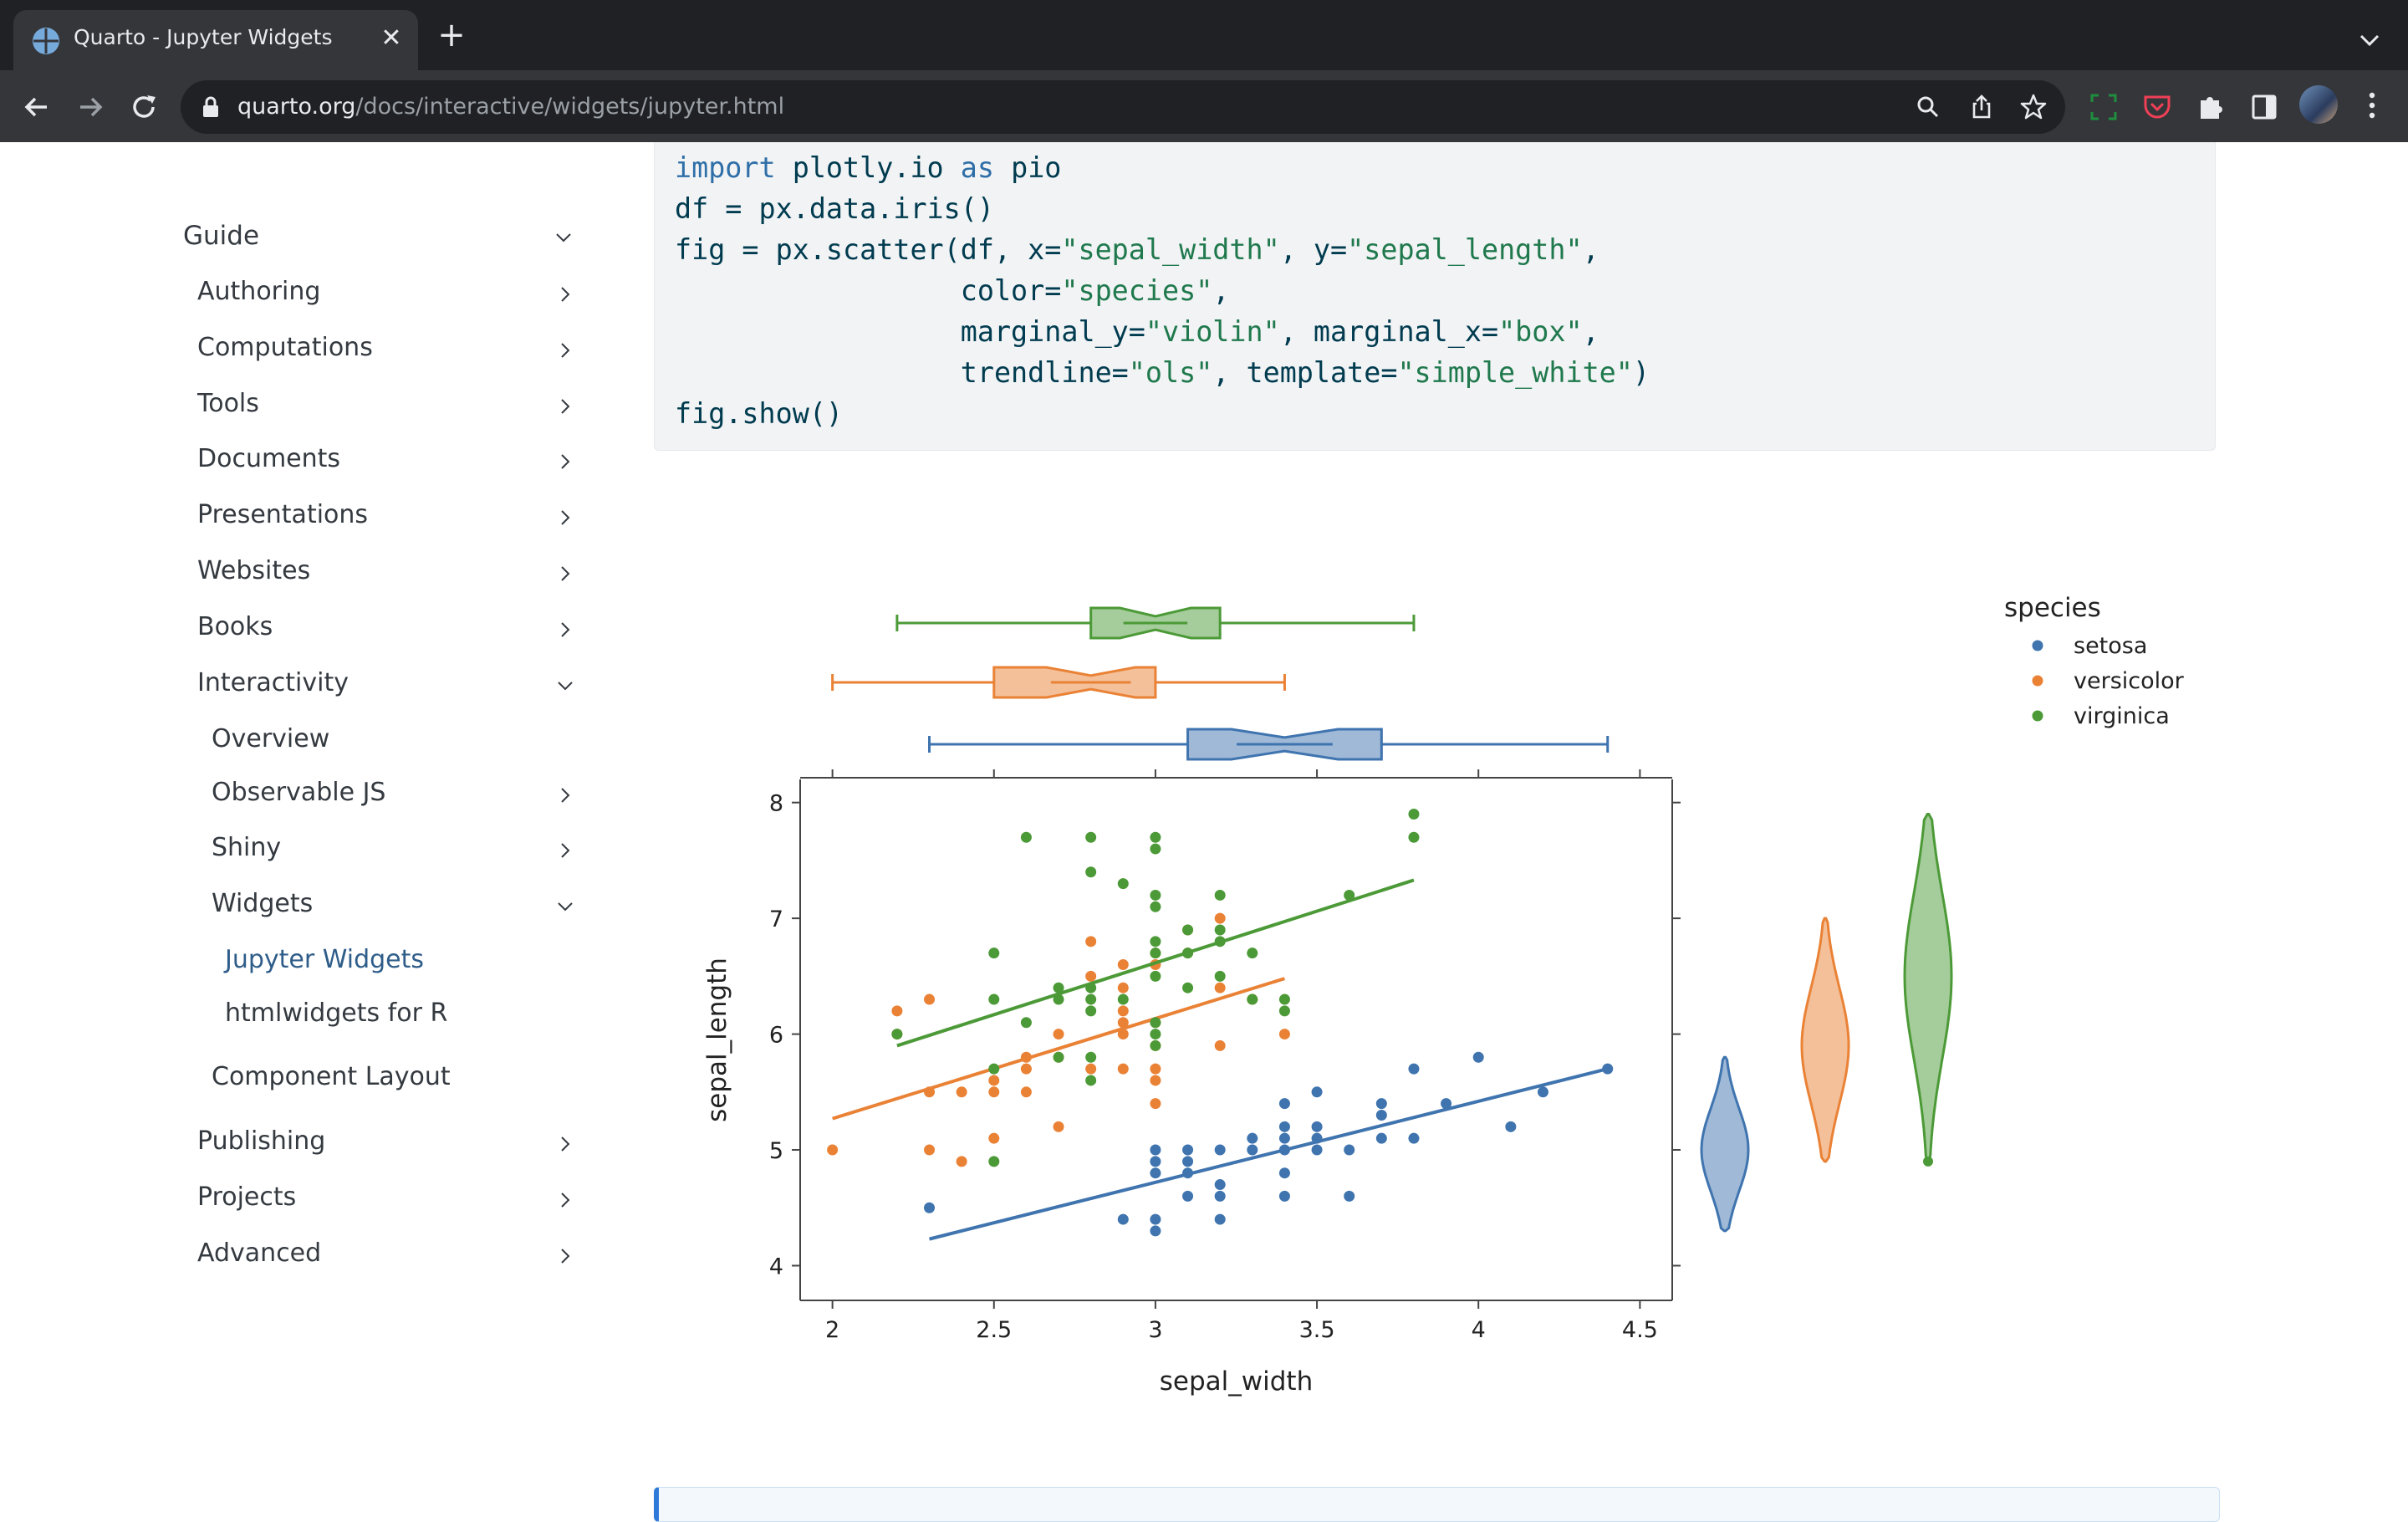 This screenshot has width=2408, height=1522. What do you see at coordinates (2038, 681) in the screenshot?
I see `legend-marker` at bounding box center [2038, 681].